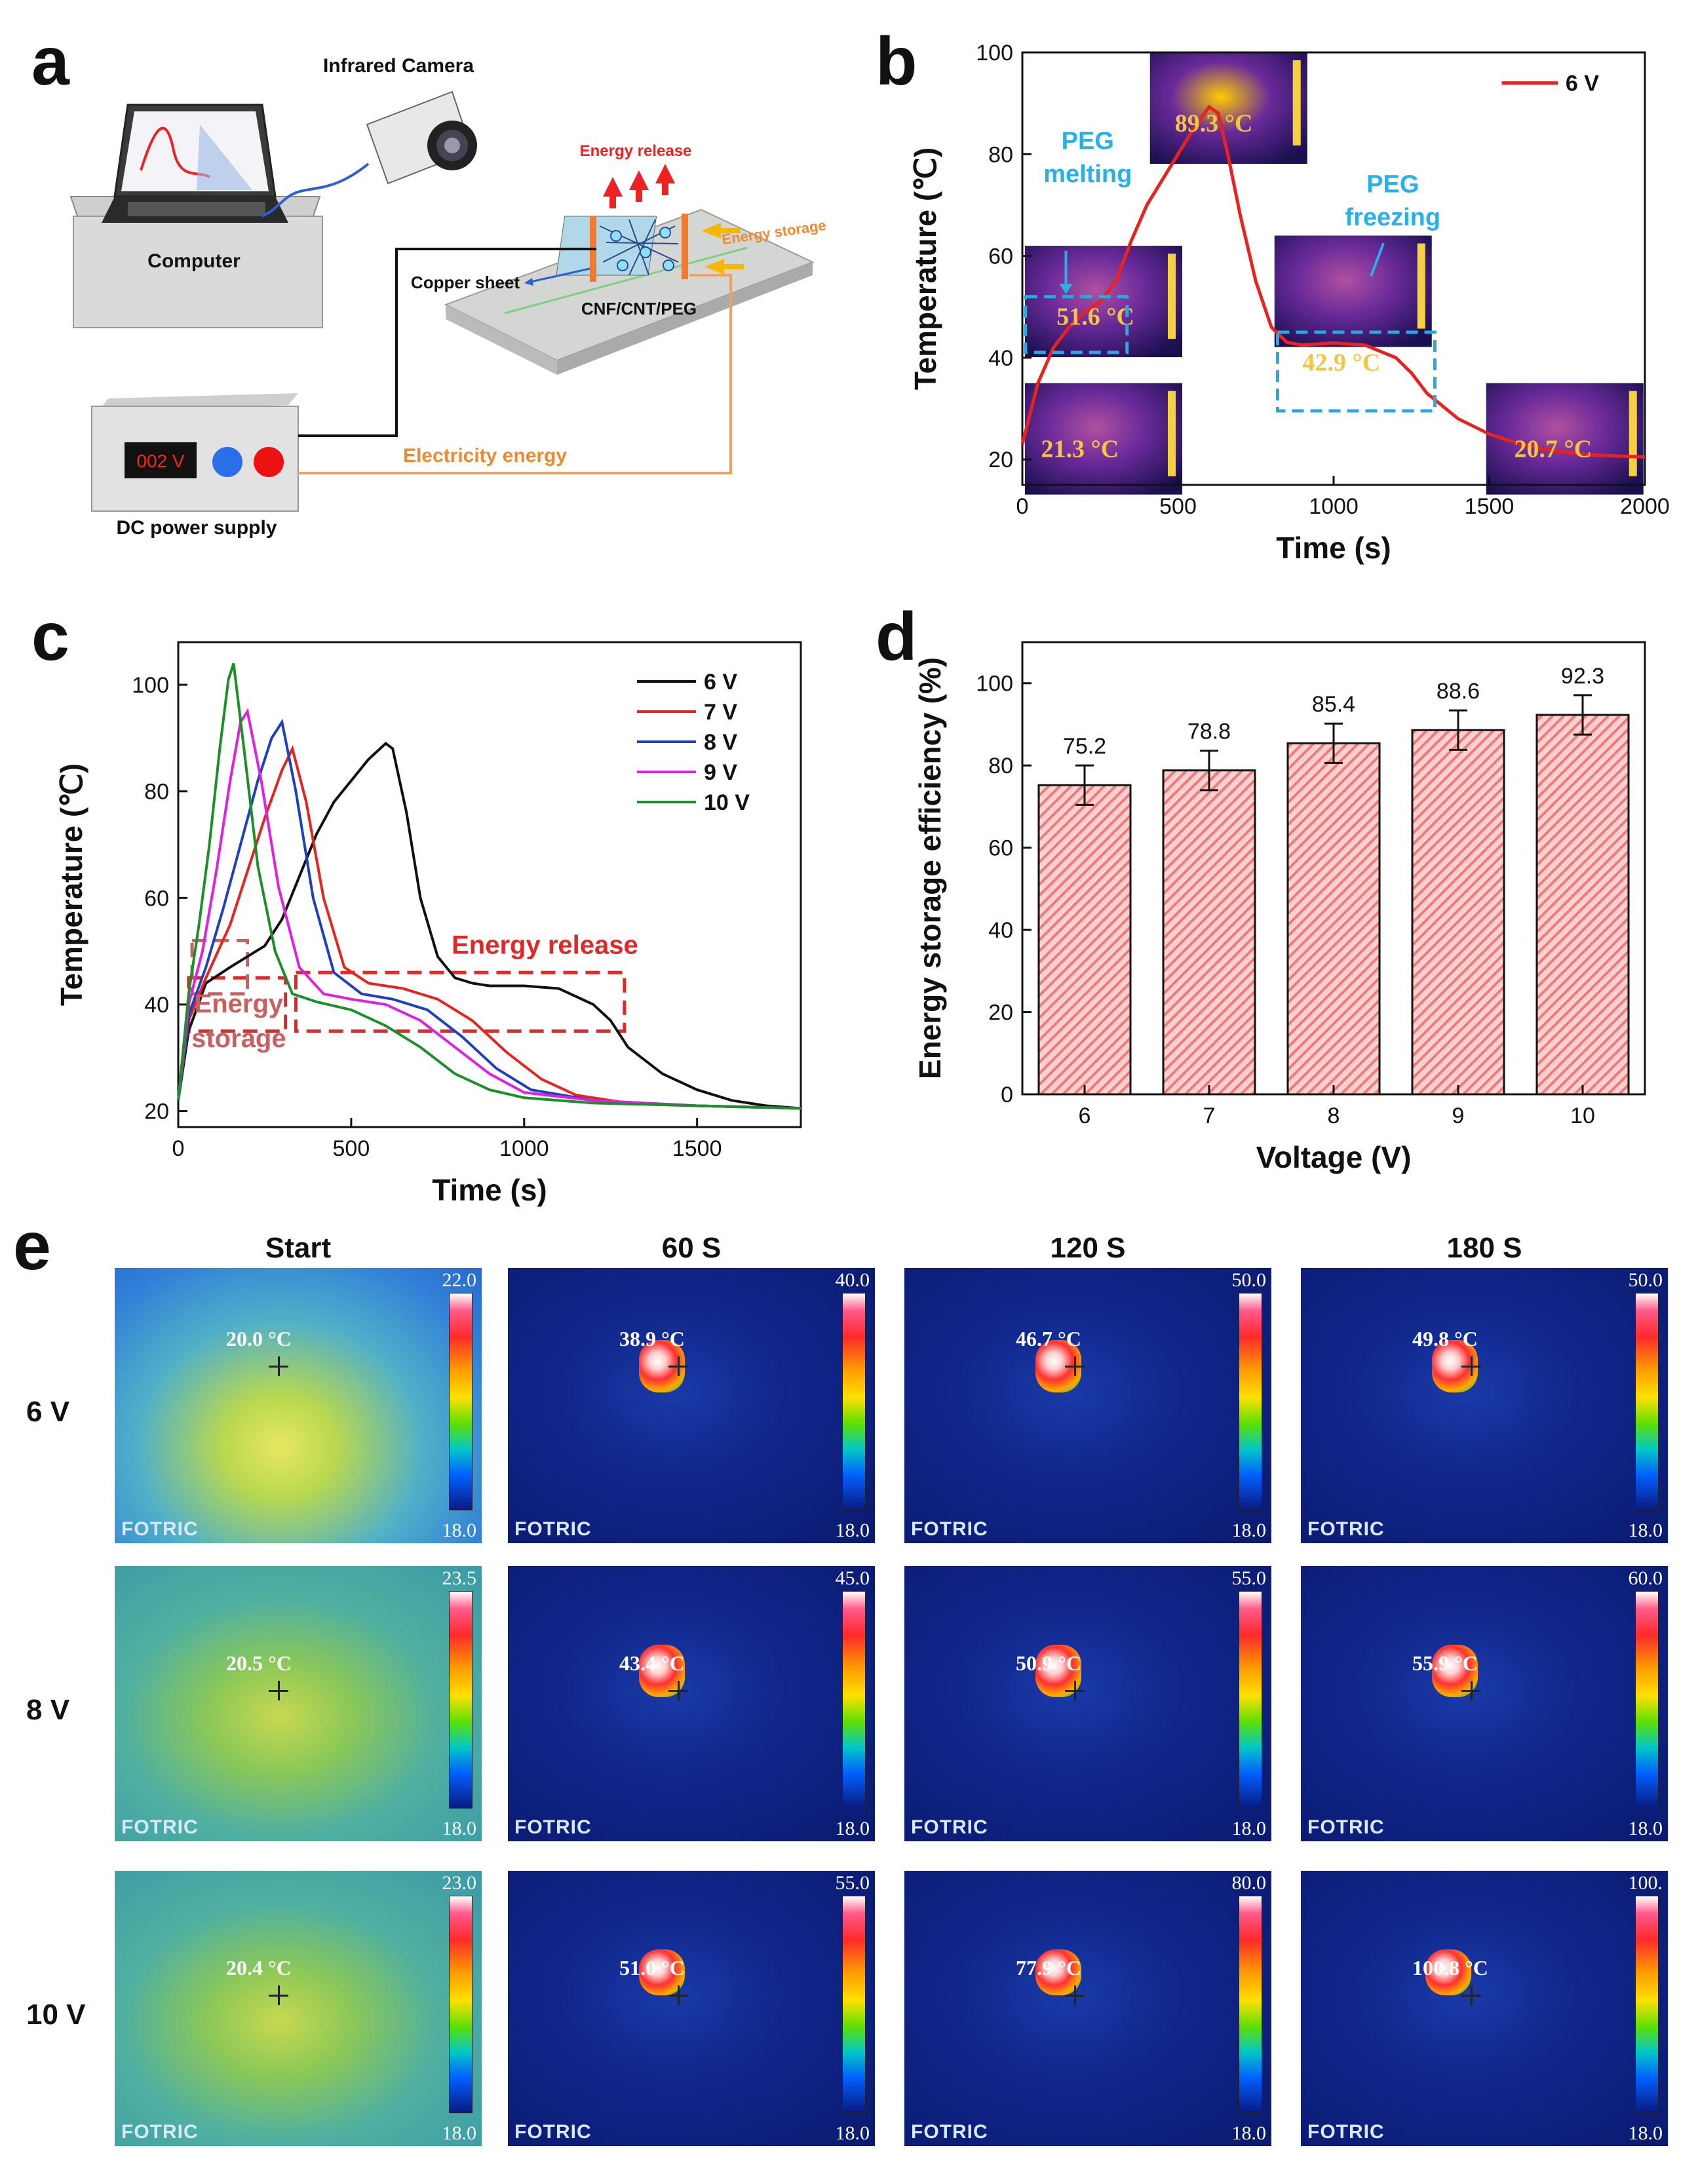 The height and width of the screenshot is (2184, 1698). Describe the element at coordinates (723, 249) in the screenshot. I see `energy-storage-arrows-icon` at that location.